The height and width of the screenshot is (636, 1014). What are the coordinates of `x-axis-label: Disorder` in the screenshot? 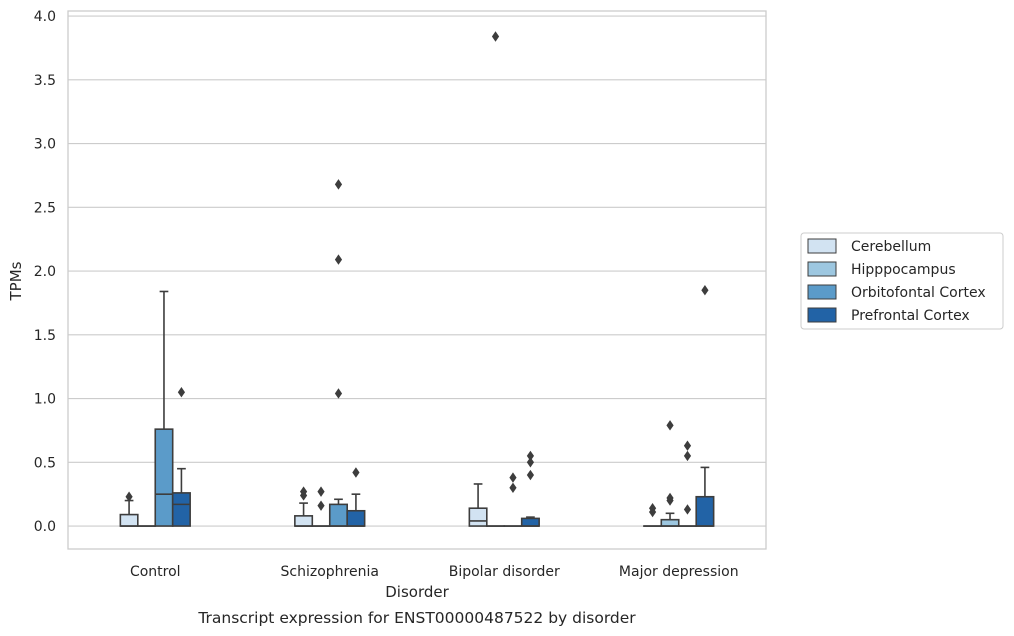 It's located at (417, 592).